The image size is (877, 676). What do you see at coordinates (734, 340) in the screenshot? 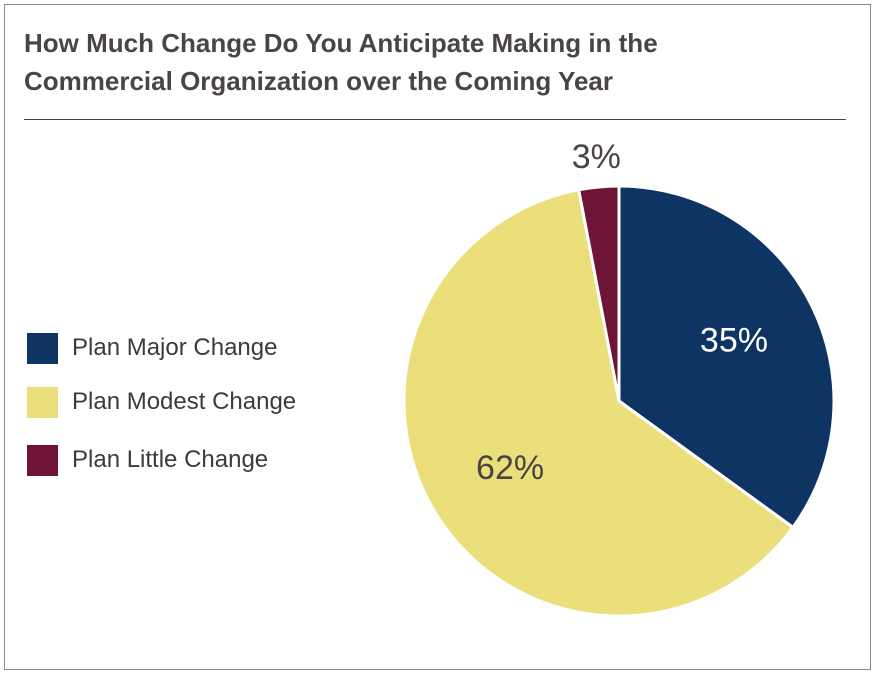
I see `pie-label-major: 35%` at bounding box center [734, 340].